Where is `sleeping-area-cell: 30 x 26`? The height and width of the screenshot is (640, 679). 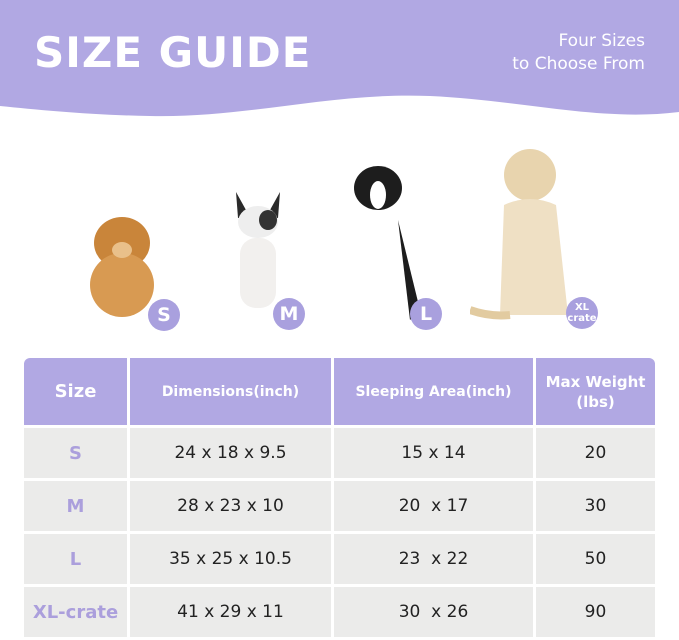
sleeping-area-cell: 30 x 26 is located at coordinates (433, 612).